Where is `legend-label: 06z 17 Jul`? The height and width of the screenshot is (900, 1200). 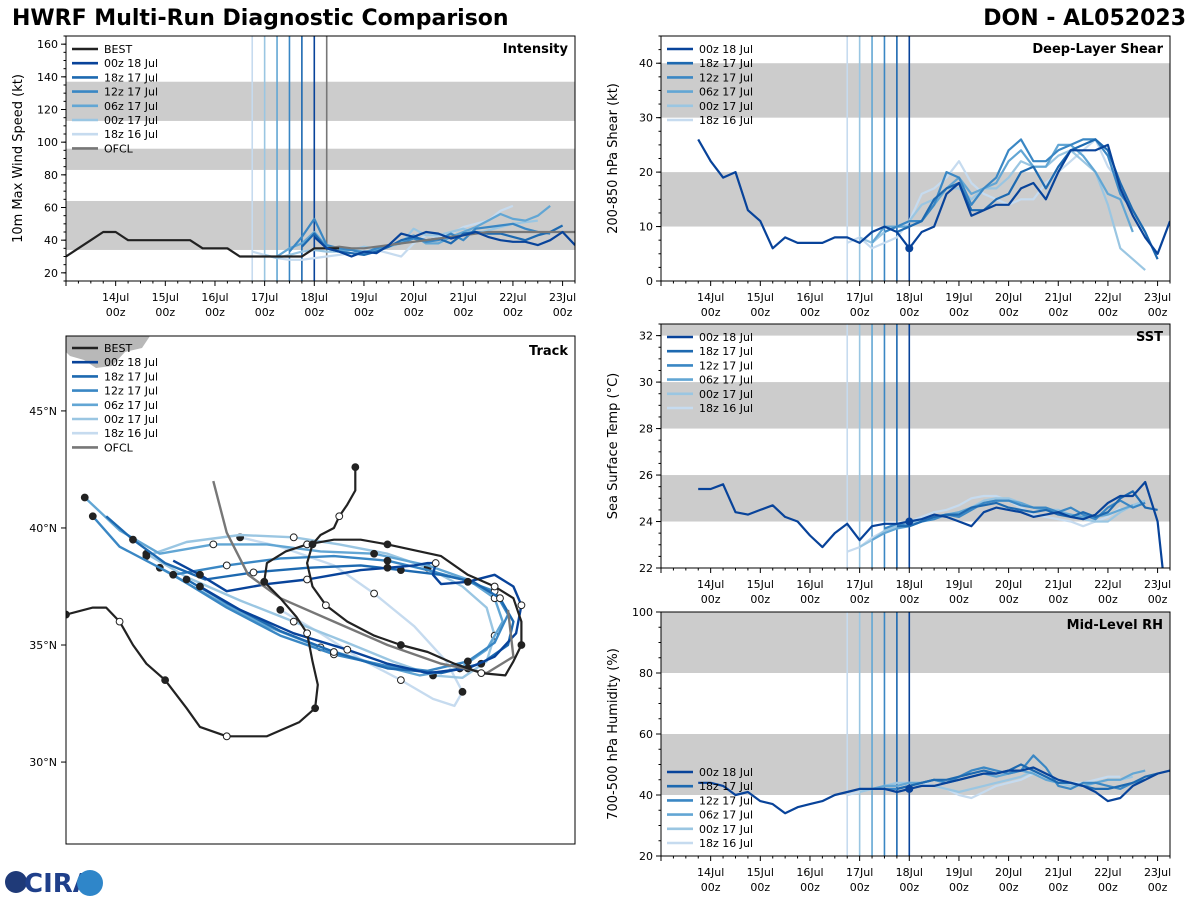
legend-label: 06z 17 Jul is located at coordinates (726, 815).